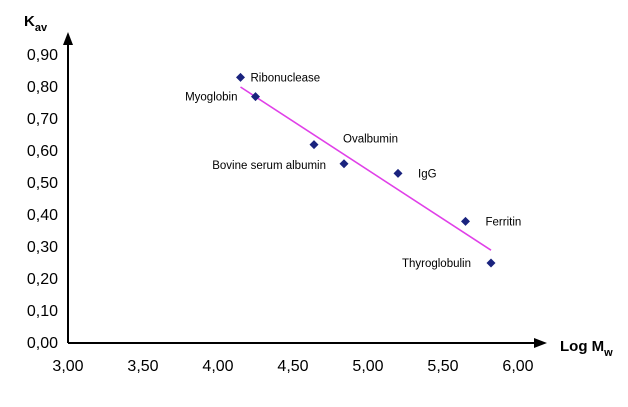  What do you see at coordinates (42, 151) in the screenshot?
I see `y-tick-label: 0,60` at bounding box center [42, 151].